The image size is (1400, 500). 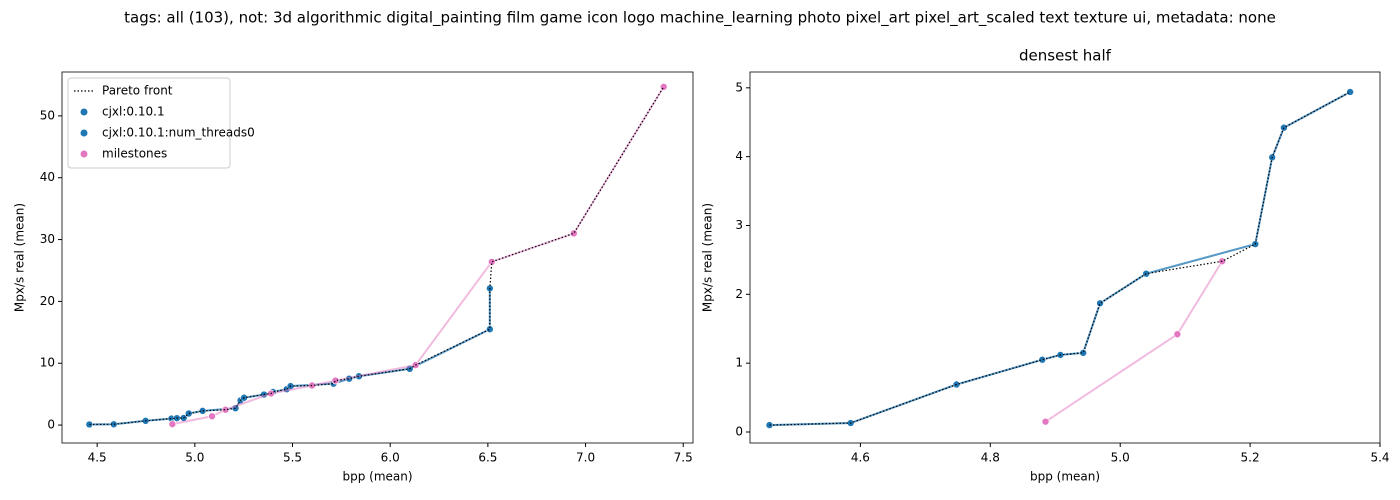 I want to click on x-tick-label: 4.8, so click(x=990, y=458).